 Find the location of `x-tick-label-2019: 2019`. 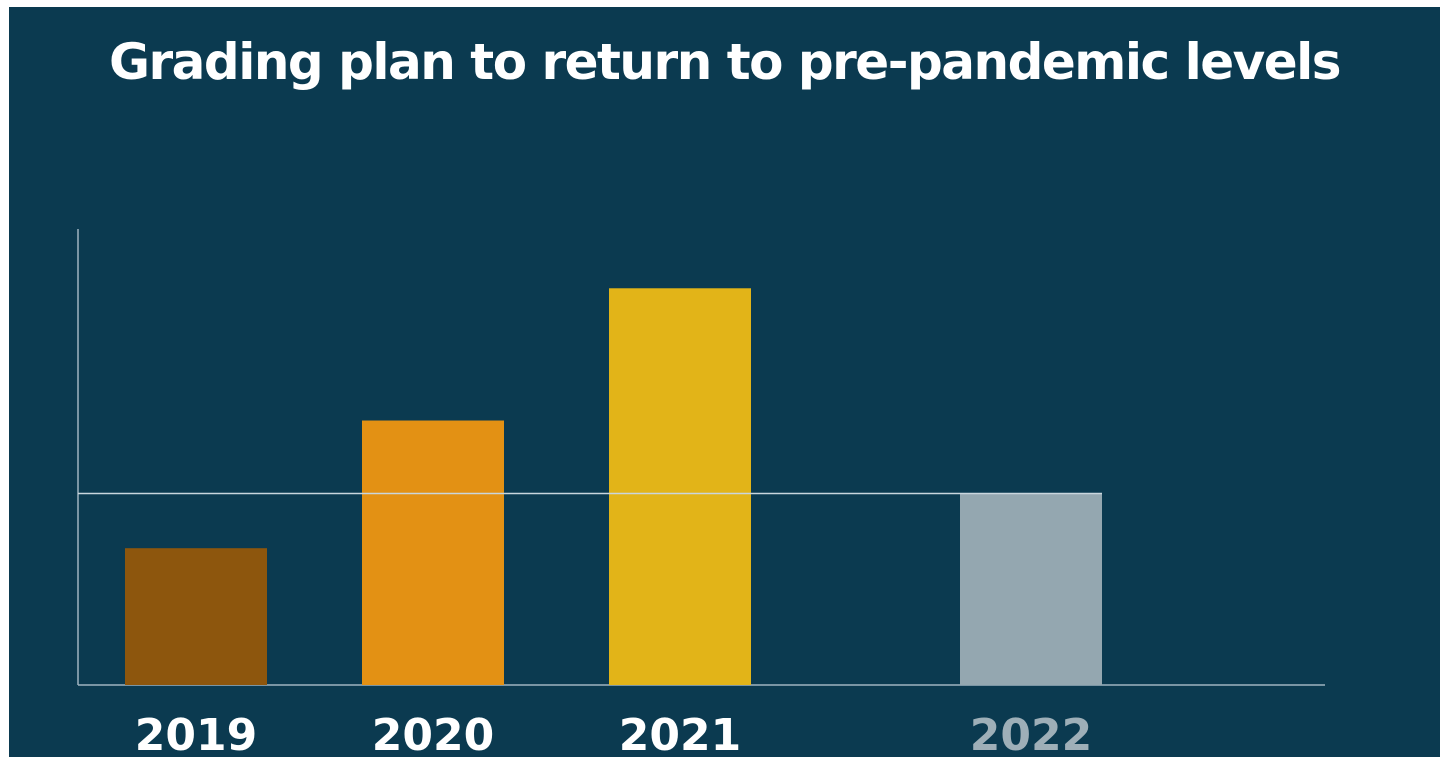

x-tick-label-2019: 2019 is located at coordinates (196, 733).